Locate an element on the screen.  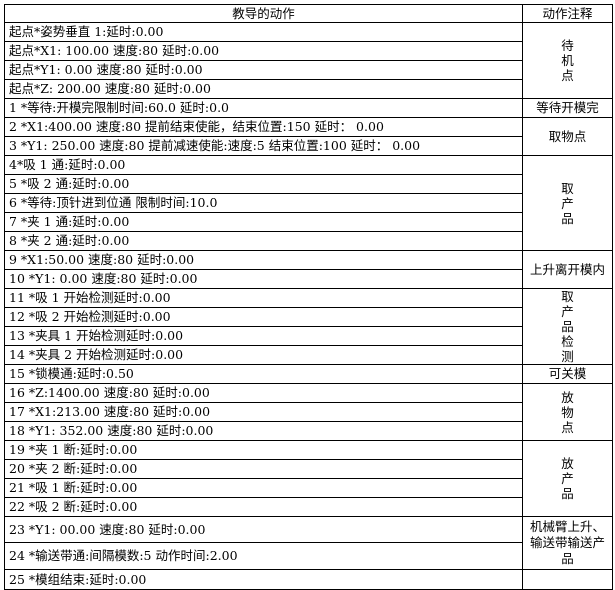
table-row: 9 *X1:50.00 速度:80 延时:0.00 上升离开模内 is located at coordinates (308, 269).